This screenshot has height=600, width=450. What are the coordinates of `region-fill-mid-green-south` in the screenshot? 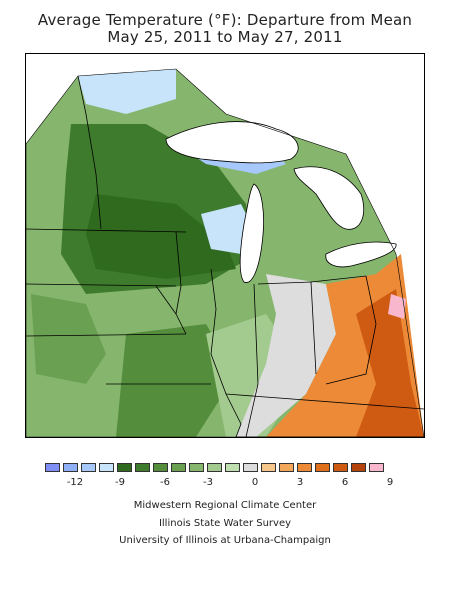 It's located at (176, 380).